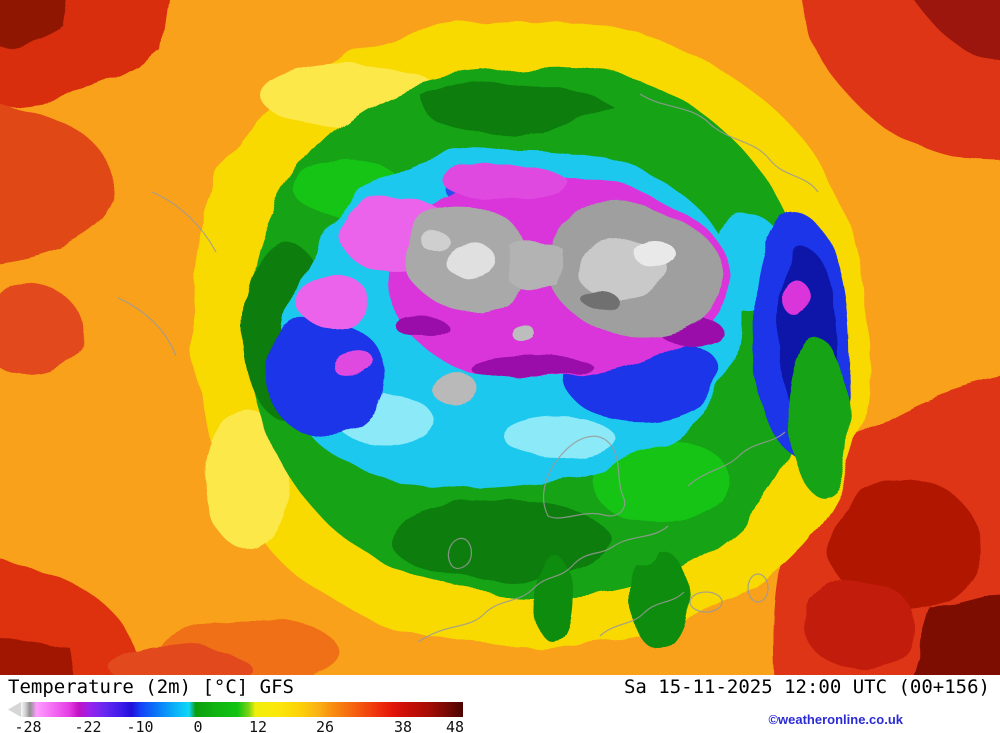 The width and height of the screenshot is (1000, 733). I want to click on scale-below-arrow-icon, so click(14, 709).